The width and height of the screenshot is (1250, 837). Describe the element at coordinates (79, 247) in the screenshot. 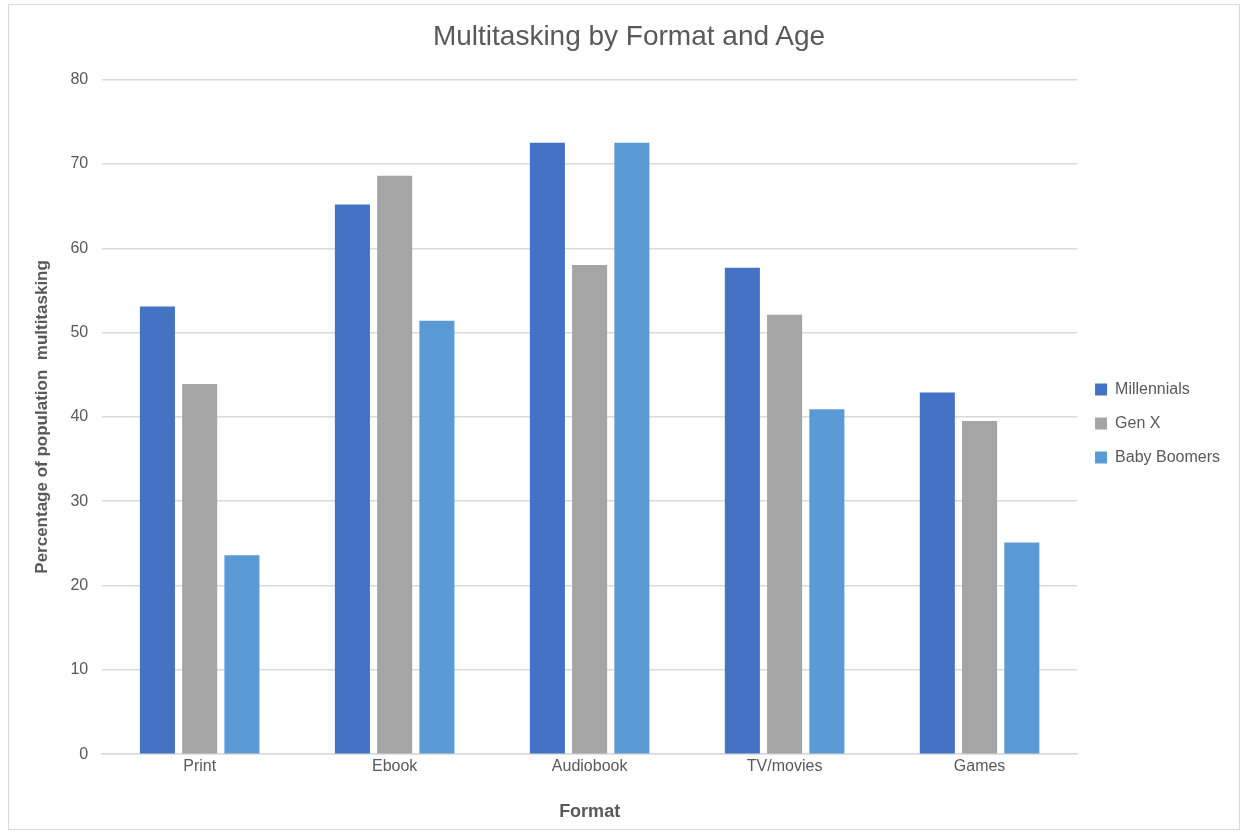

I see `y-tick-label: 60` at that location.